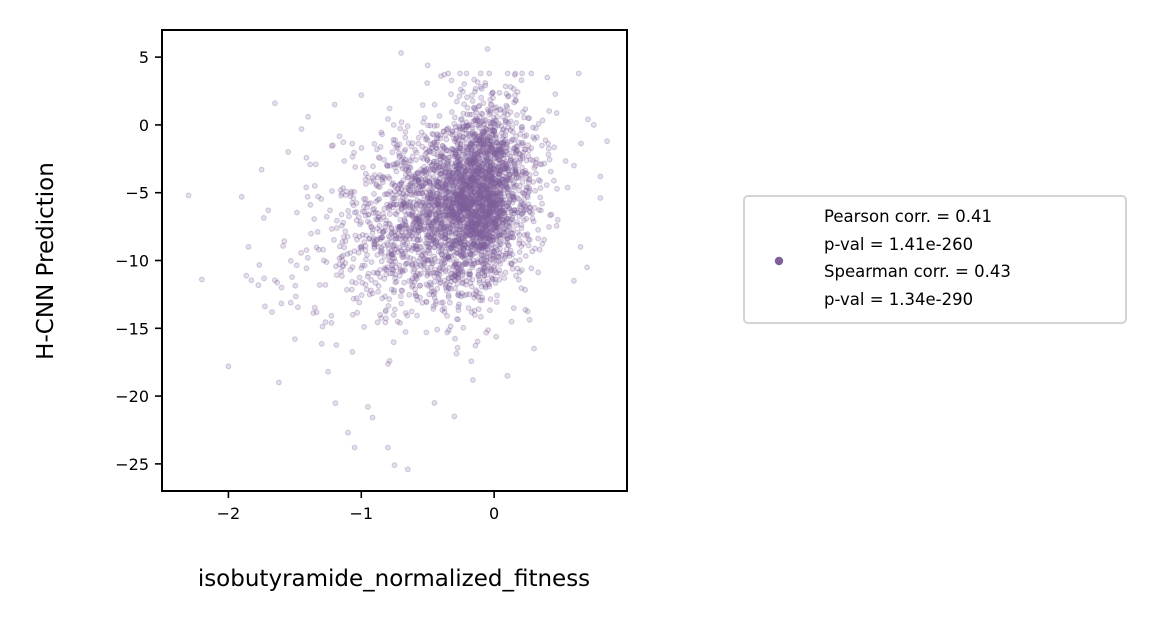 This screenshot has width=1155, height=625. Describe the element at coordinates (229, 513) in the screenshot. I see `x-tick-label: −2` at that location.